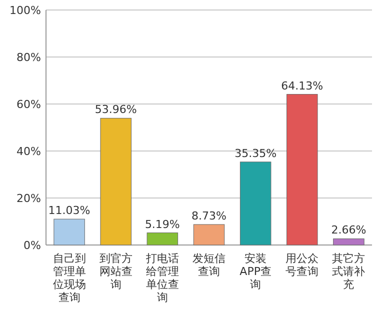 The height and width of the screenshot is (333, 381). Describe the element at coordinates (302, 265) in the screenshot. I see `x-tick-label: 用公众号查询` at that location.